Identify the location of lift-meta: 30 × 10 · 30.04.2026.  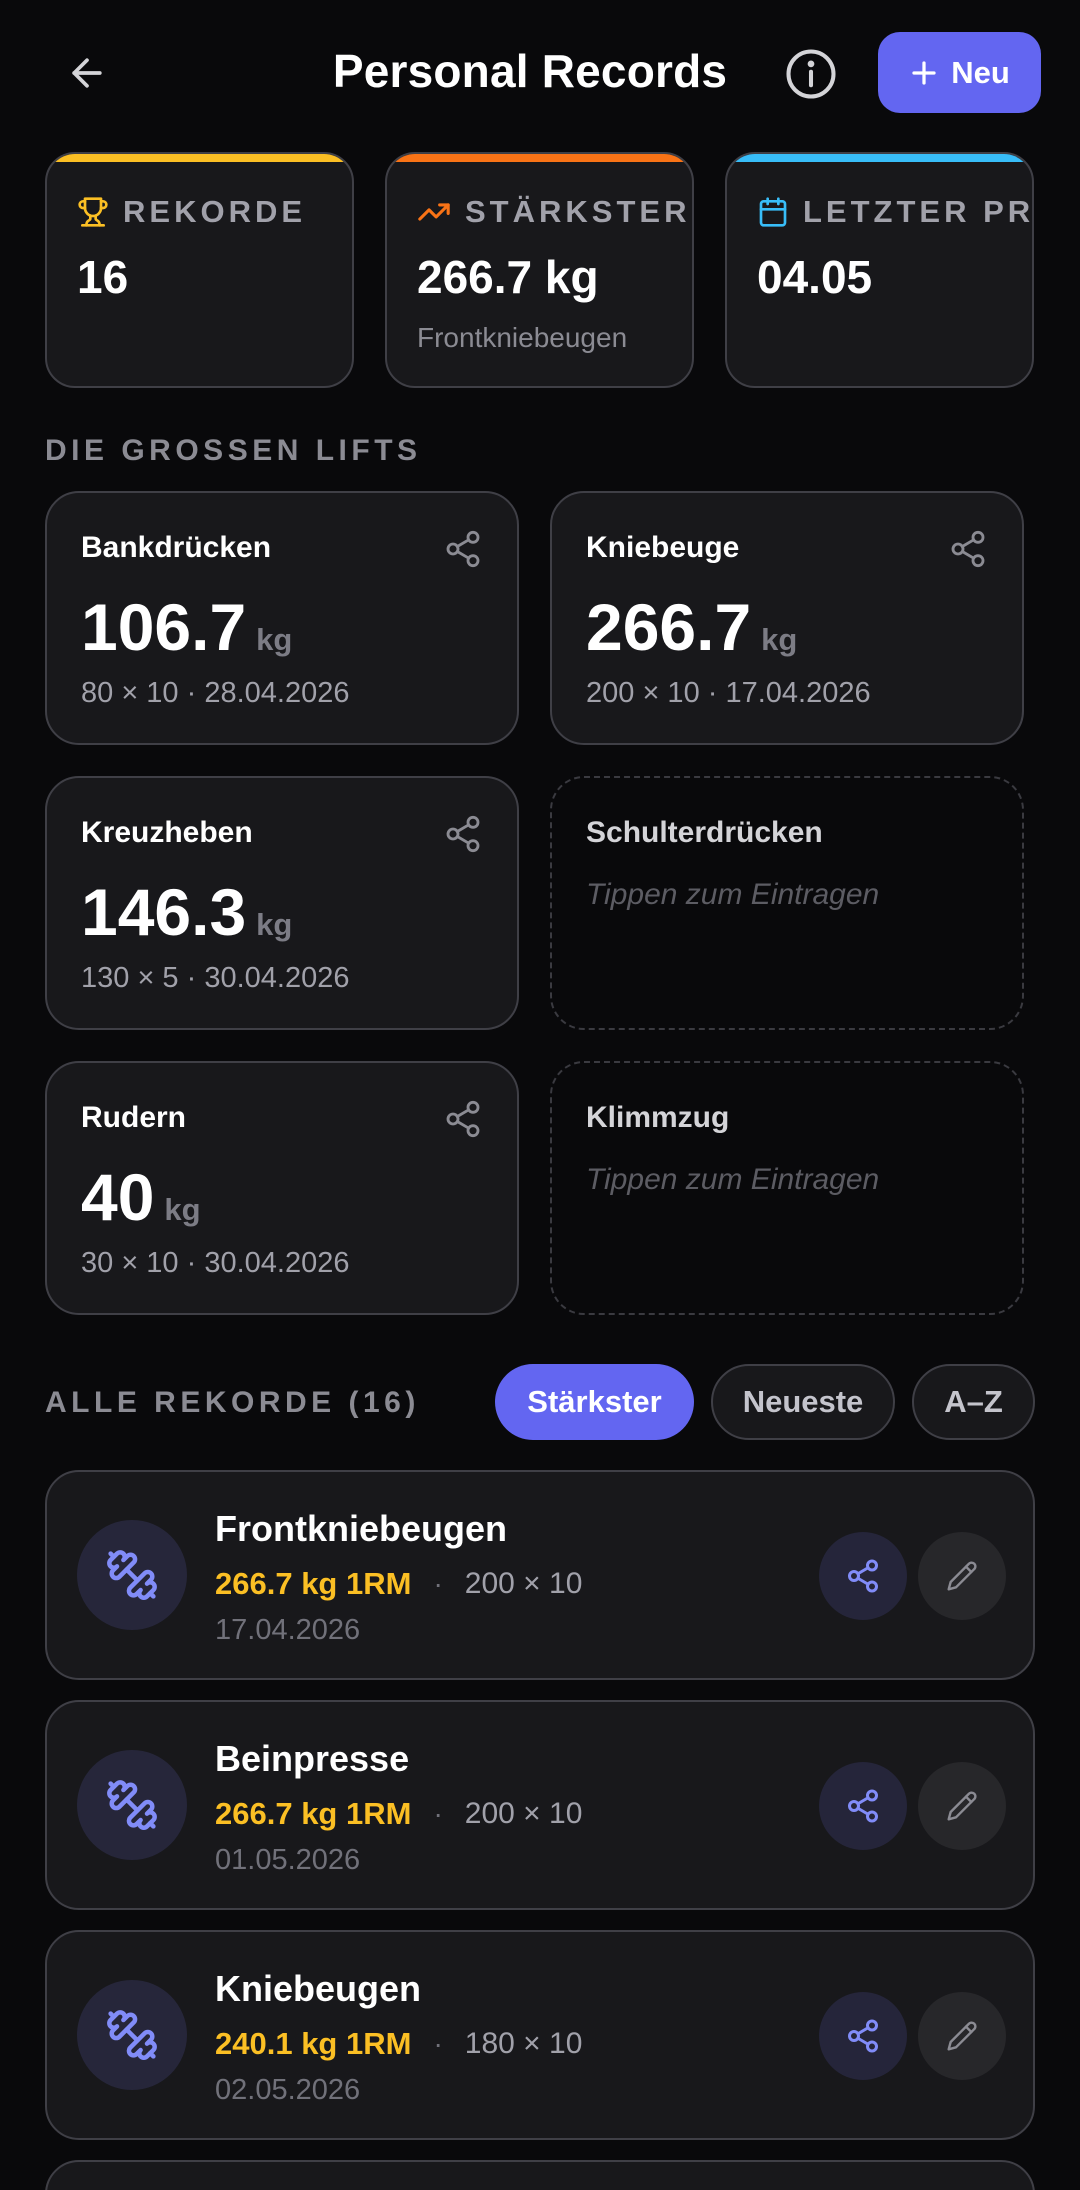
(215, 1263).